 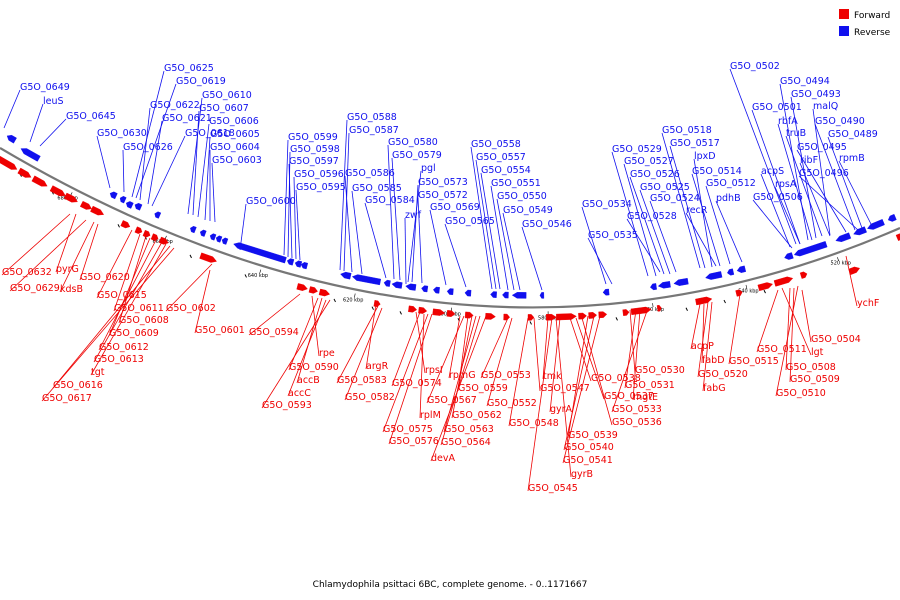 What do you see at coordinates (417, 383) in the screenshot?
I see `forward-gene-label: G5O_0574` at bounding box center [417, 383].